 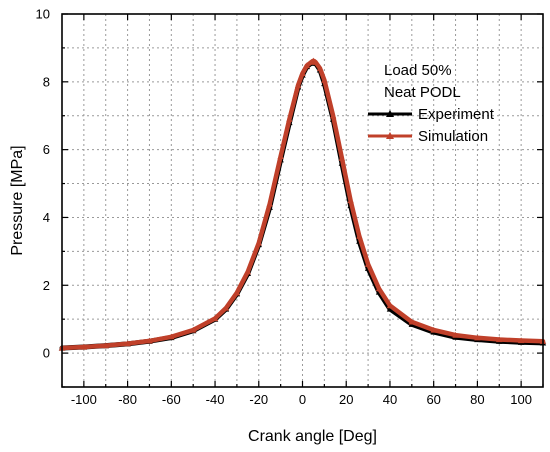 I want to click on x-axis-tick-labels: -100 -80 -60 -40 -20 0 20 40 60 80 100, so click(x=301, y=399).